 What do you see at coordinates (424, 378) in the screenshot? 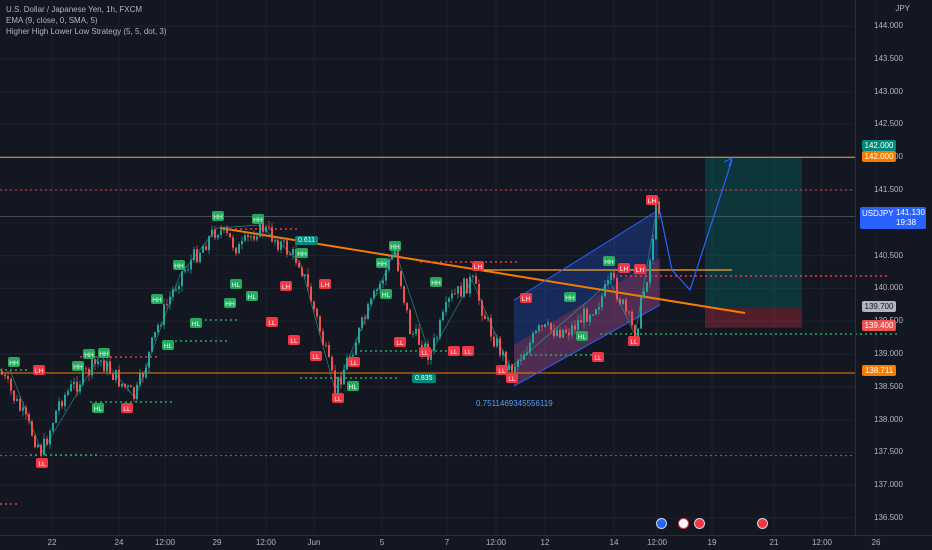
I see `fib-ratio-label: 0.835` at bounding box center [424, 378].